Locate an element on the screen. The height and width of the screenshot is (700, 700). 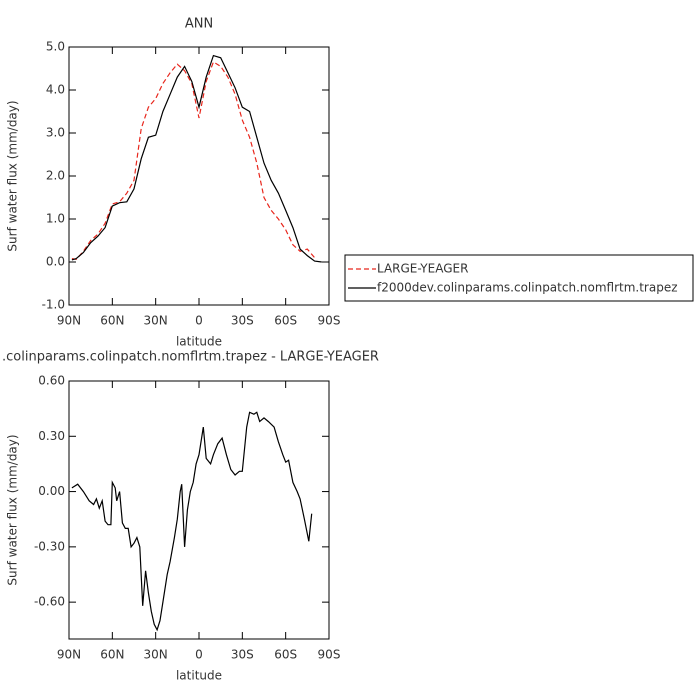
legend-label: LARGE-YEAGER is located at coordinates (422, 269).